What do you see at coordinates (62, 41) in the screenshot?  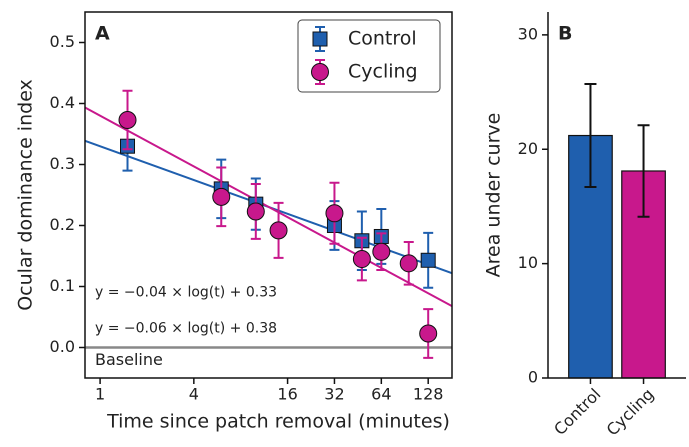 I see `y-tick-label: 0.5` at bounding box center [62, 41].